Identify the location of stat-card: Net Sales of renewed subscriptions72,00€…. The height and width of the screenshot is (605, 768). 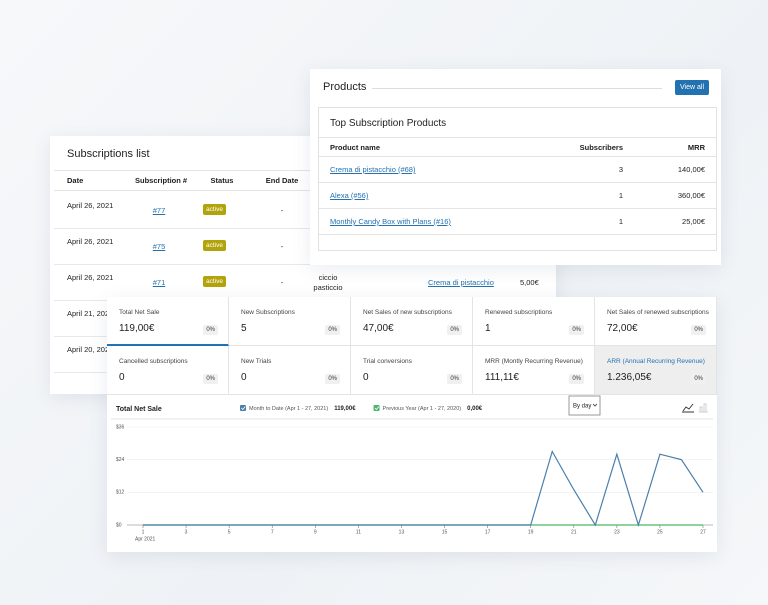
(656, 321).